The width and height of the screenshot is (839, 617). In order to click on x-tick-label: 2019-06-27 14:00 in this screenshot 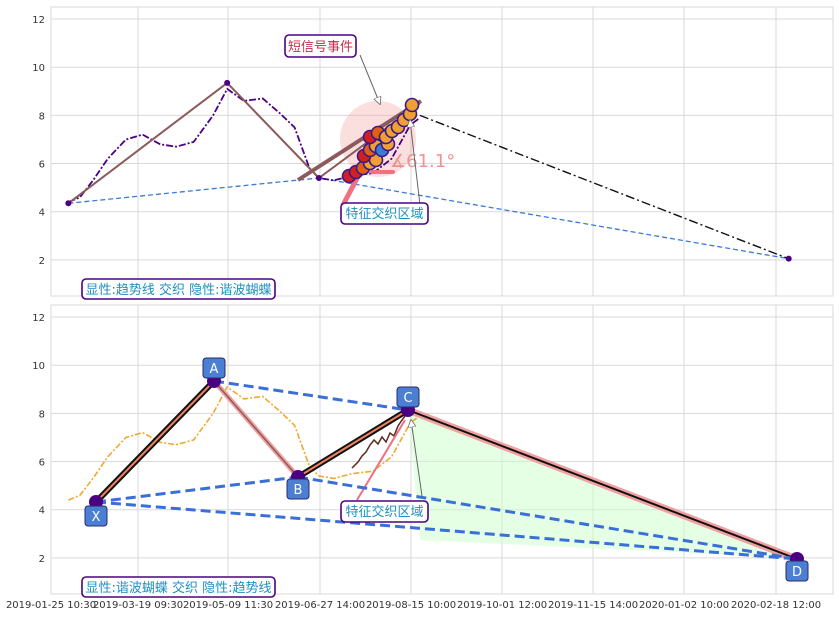, I will do `click(320, 605)`.